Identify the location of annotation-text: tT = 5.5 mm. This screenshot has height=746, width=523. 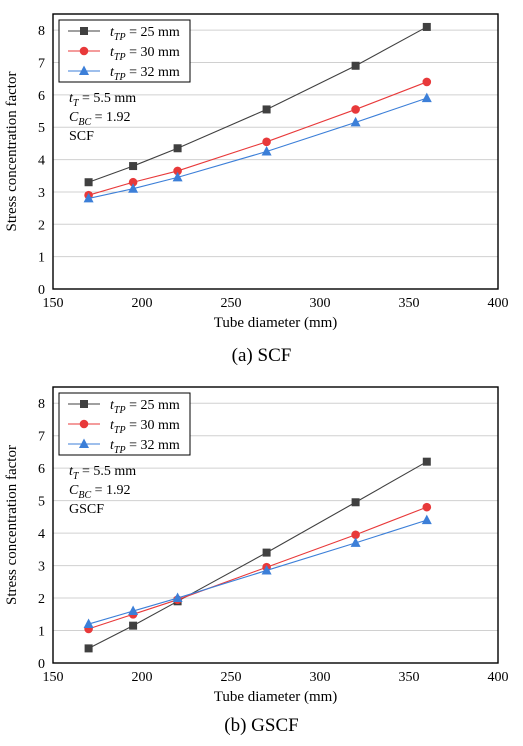
(102, 100).